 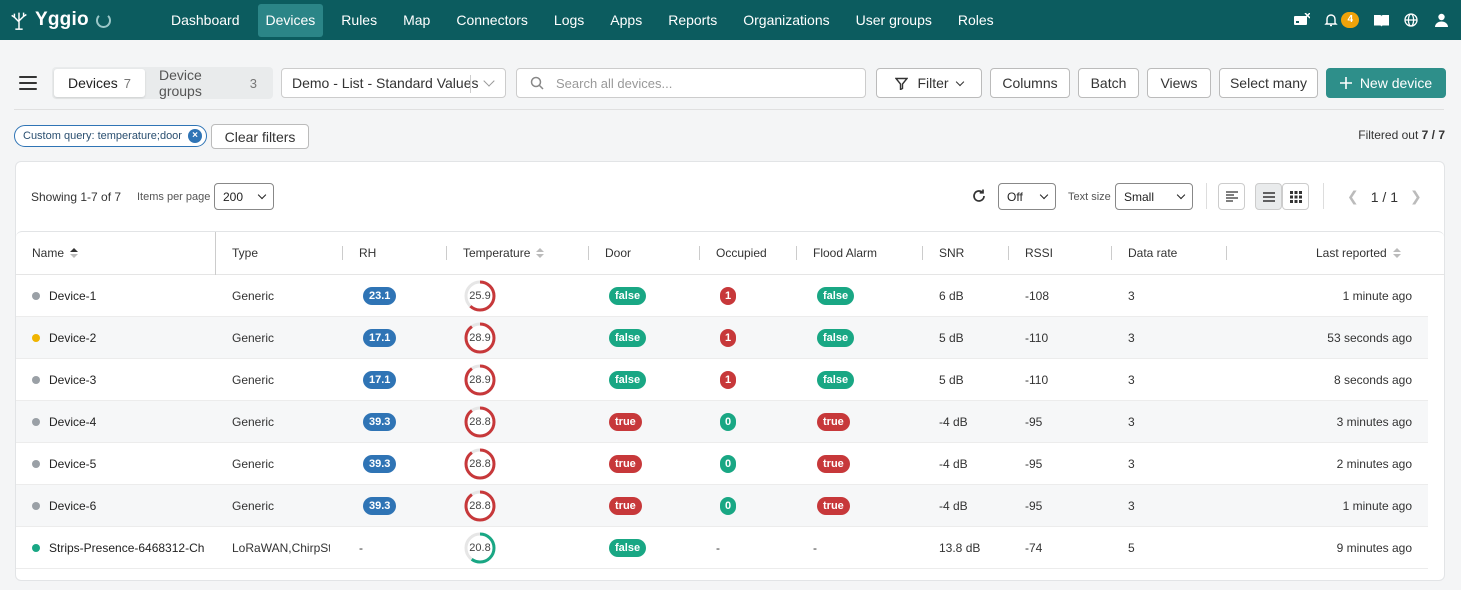 What do you see at coordinates (626, 20) in the screenshot?
I see `nav-apps: Apps` at bounding box center [626, 20].